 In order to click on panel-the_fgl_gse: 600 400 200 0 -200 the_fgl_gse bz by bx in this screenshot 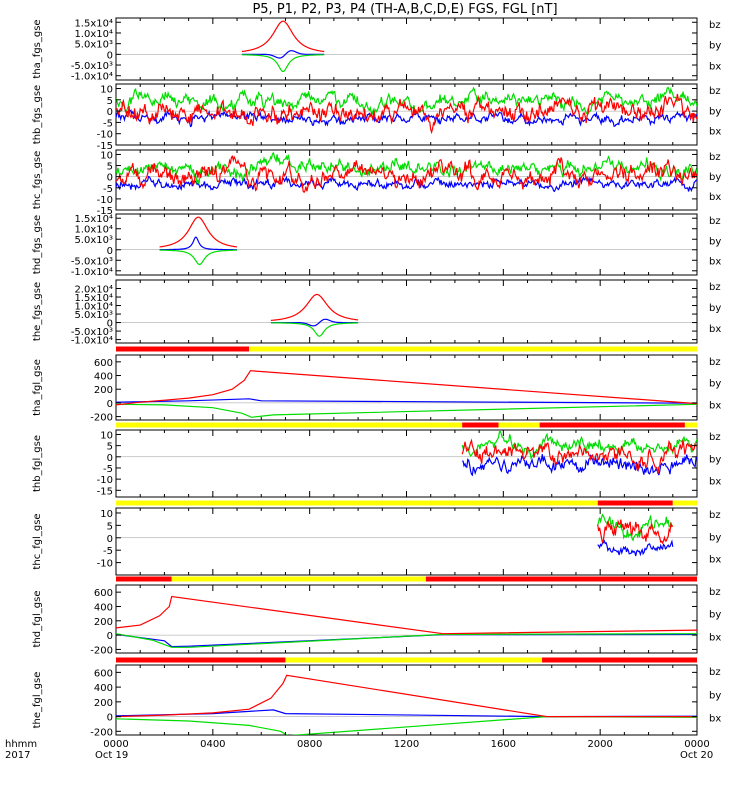, I will do `click(376, 697)`.